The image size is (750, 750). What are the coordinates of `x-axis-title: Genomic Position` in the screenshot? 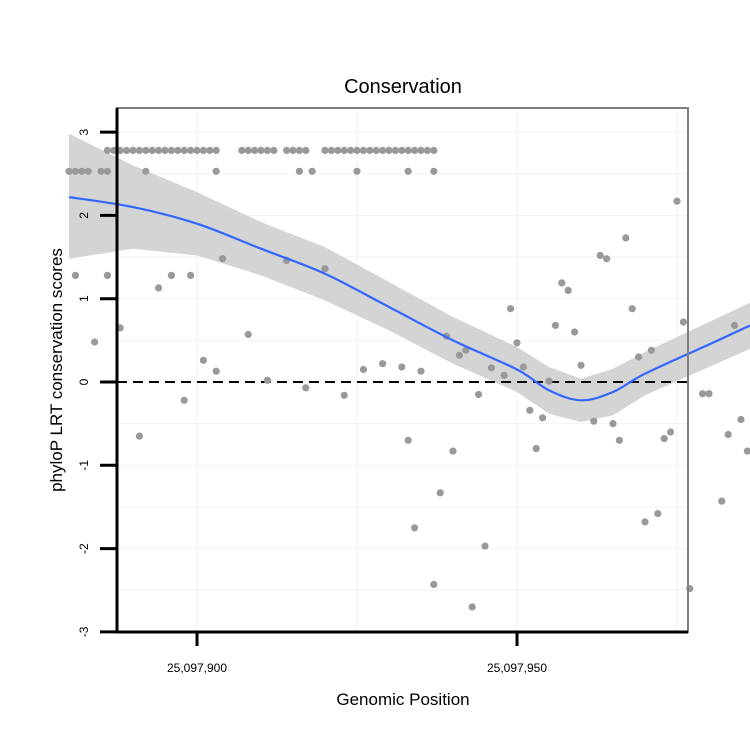 It's located at (402, 699).